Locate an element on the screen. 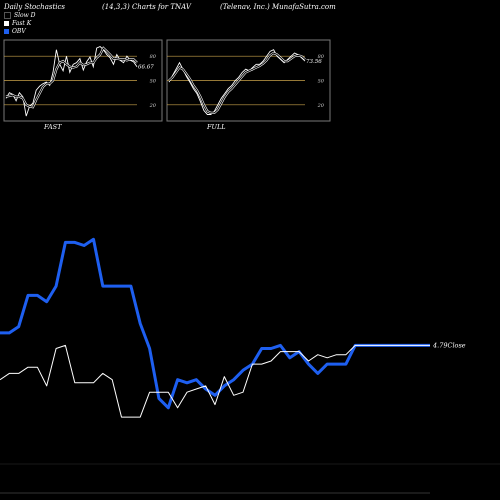 The height and width of the screenshot is (500, 500). chart-header-right: (Telenav, Inc.) MunafaSutra.com is located at coordinates (278, 7).